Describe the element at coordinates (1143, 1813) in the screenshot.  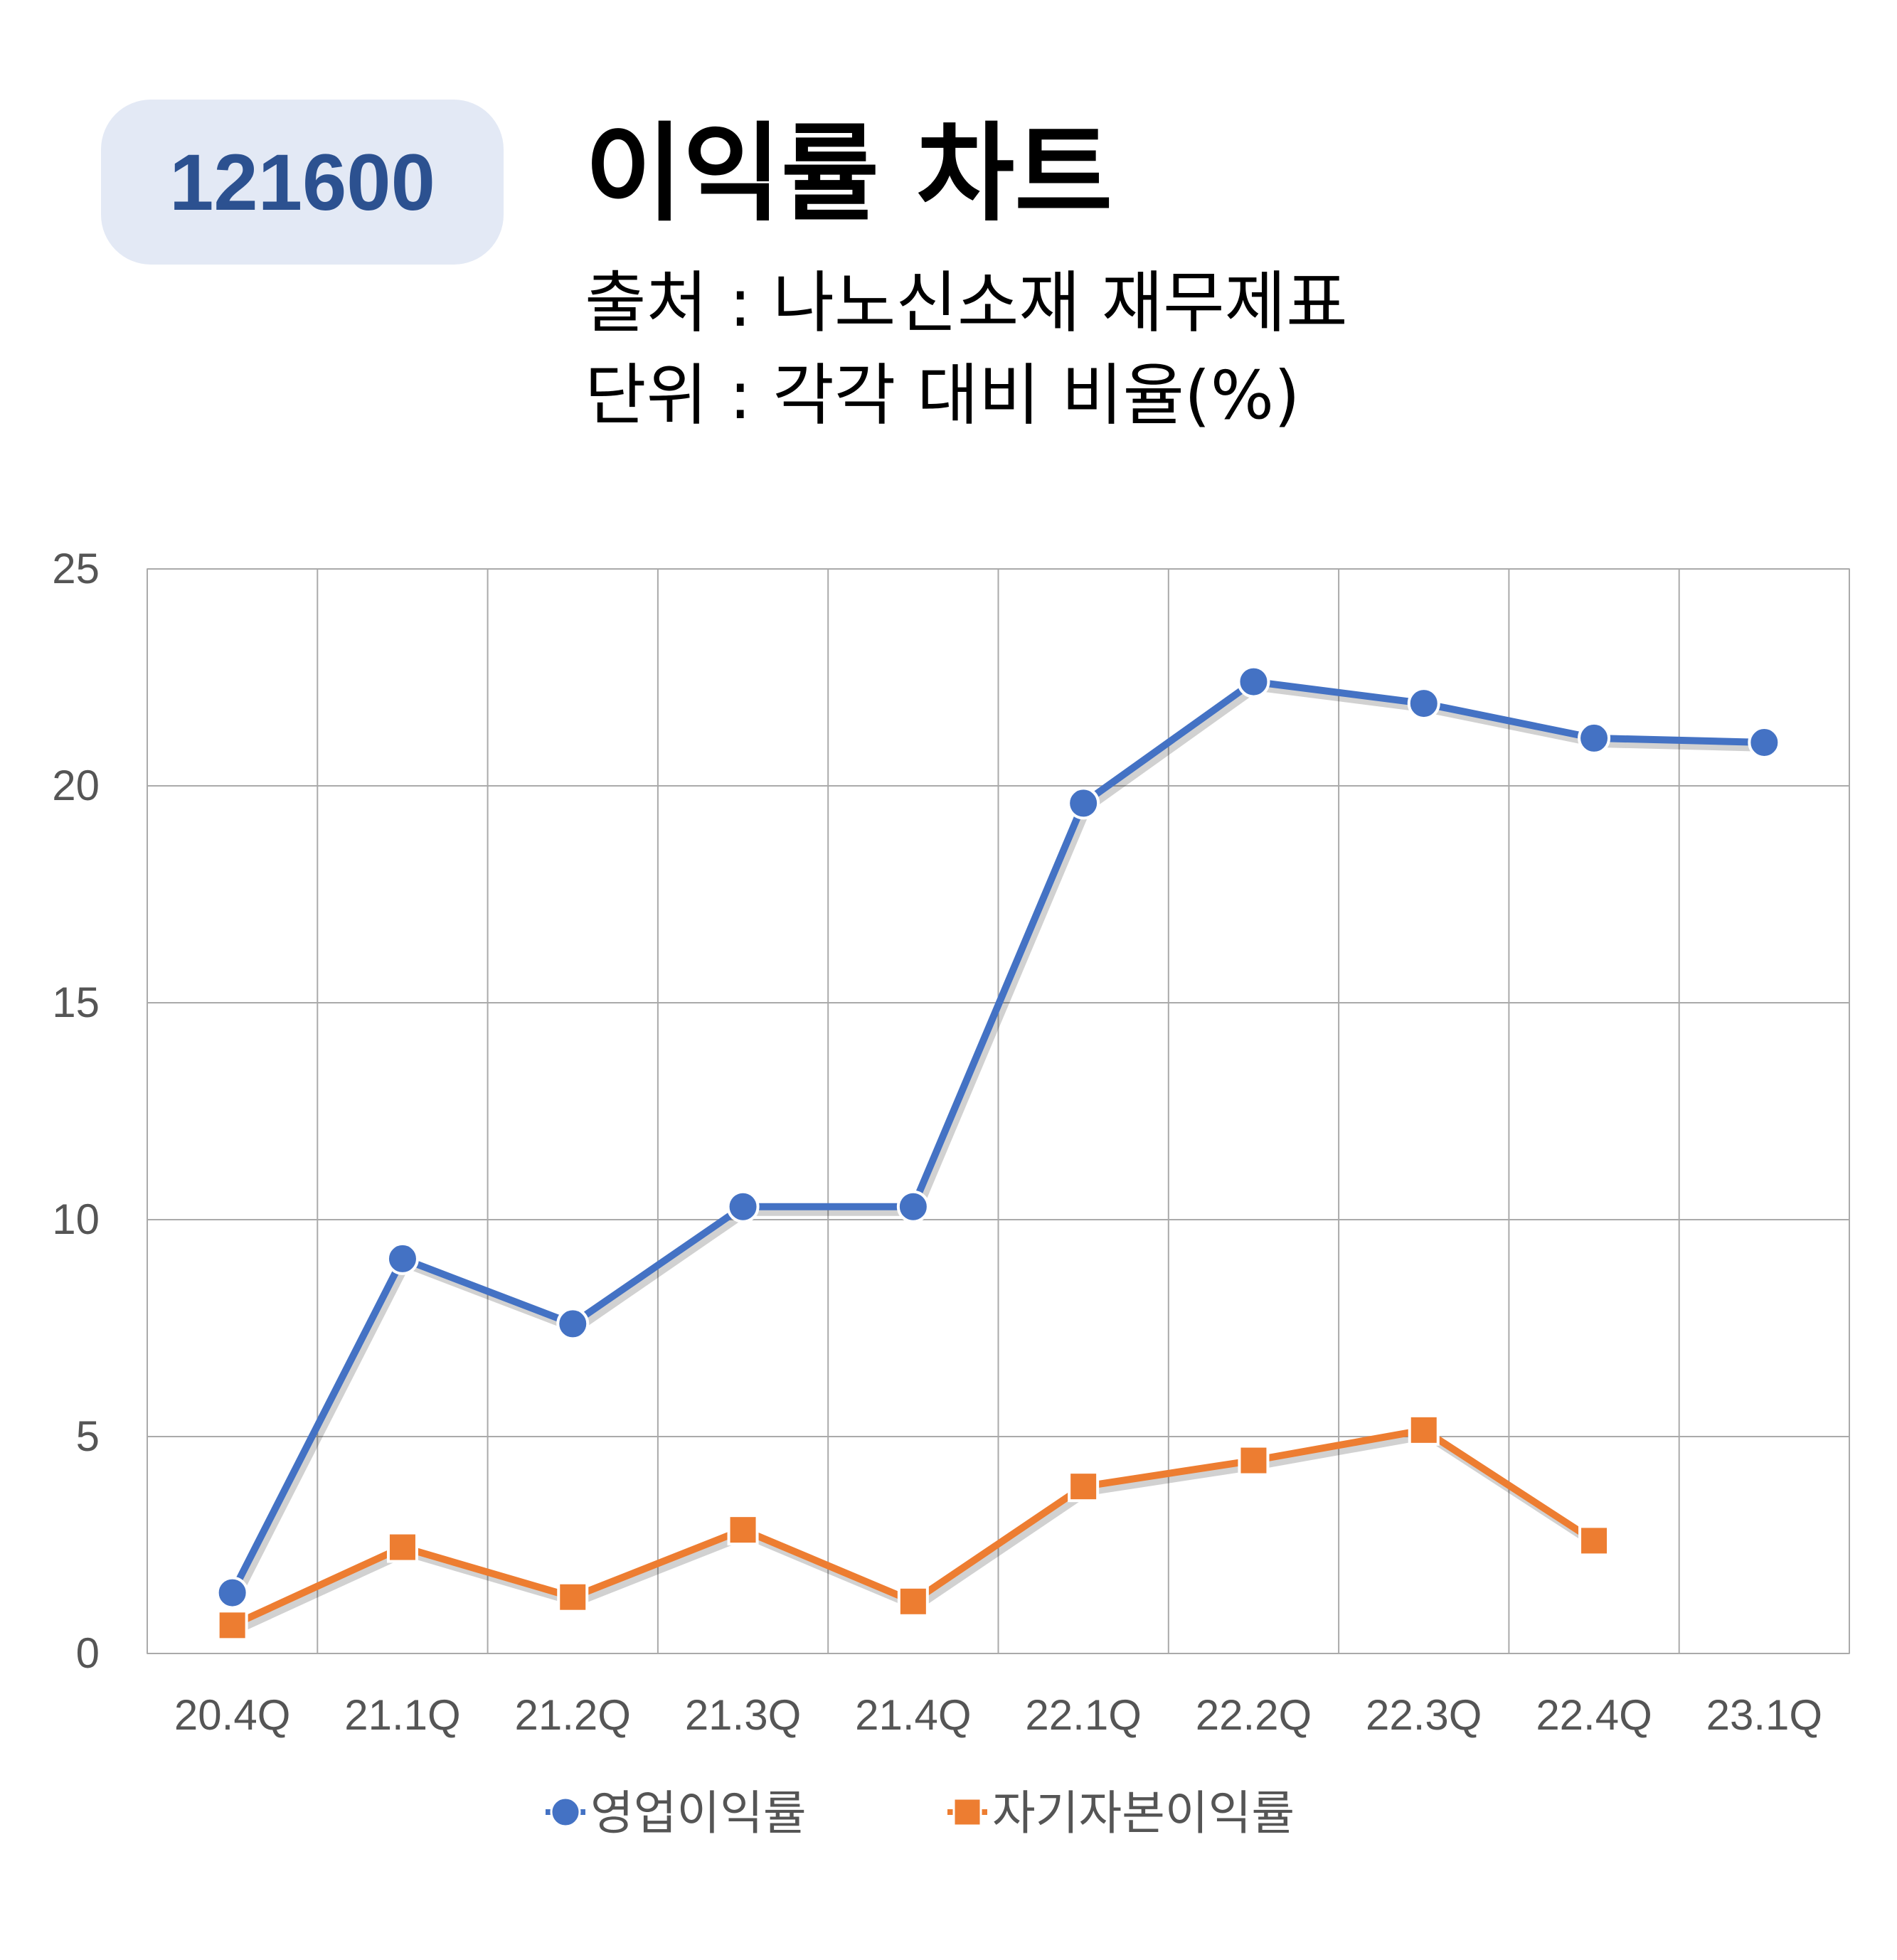
I see `legend-label: 자기자본이익률` at that location.